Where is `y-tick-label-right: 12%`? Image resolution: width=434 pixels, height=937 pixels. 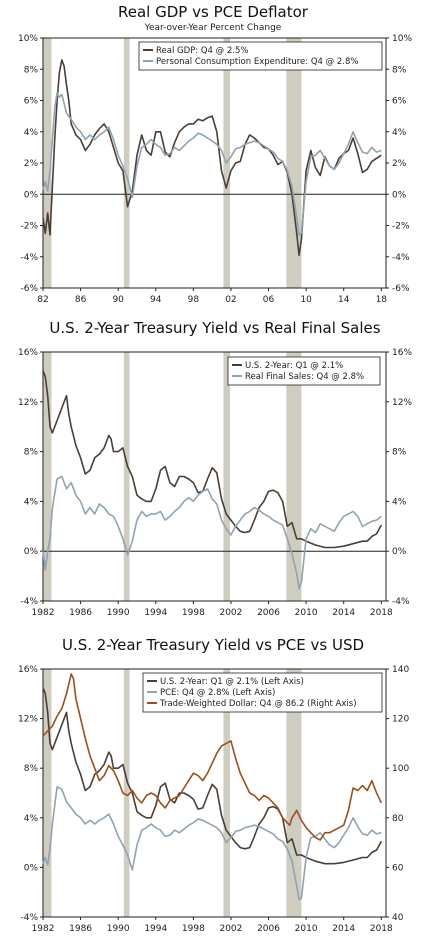
y-tick-label-right: 12% is located at coordinates (402, 403).